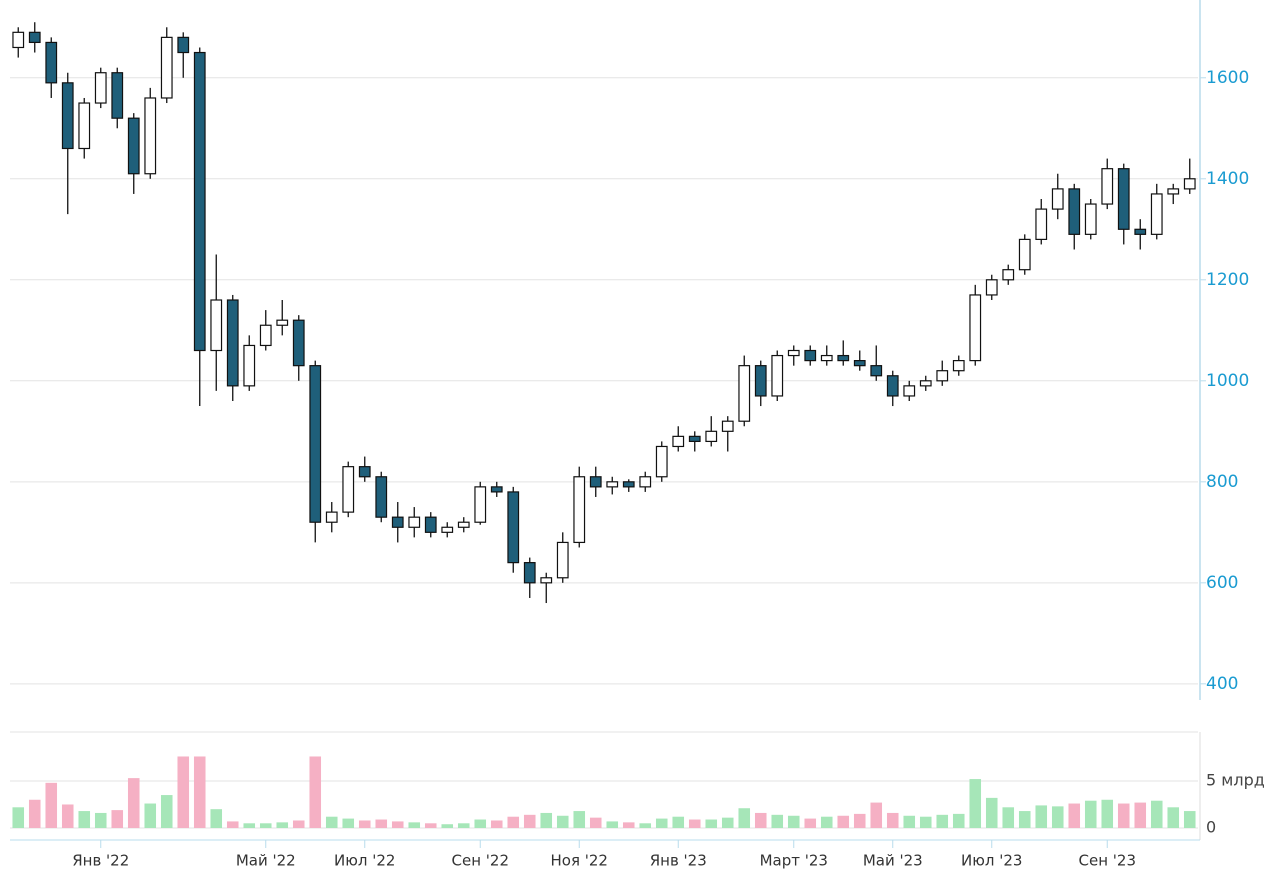 This screenshot has width=1280, height=872. Describe the element at coordinates (266, 861) in the screenshot. I see `x-tick-label: Май '22` at that location.